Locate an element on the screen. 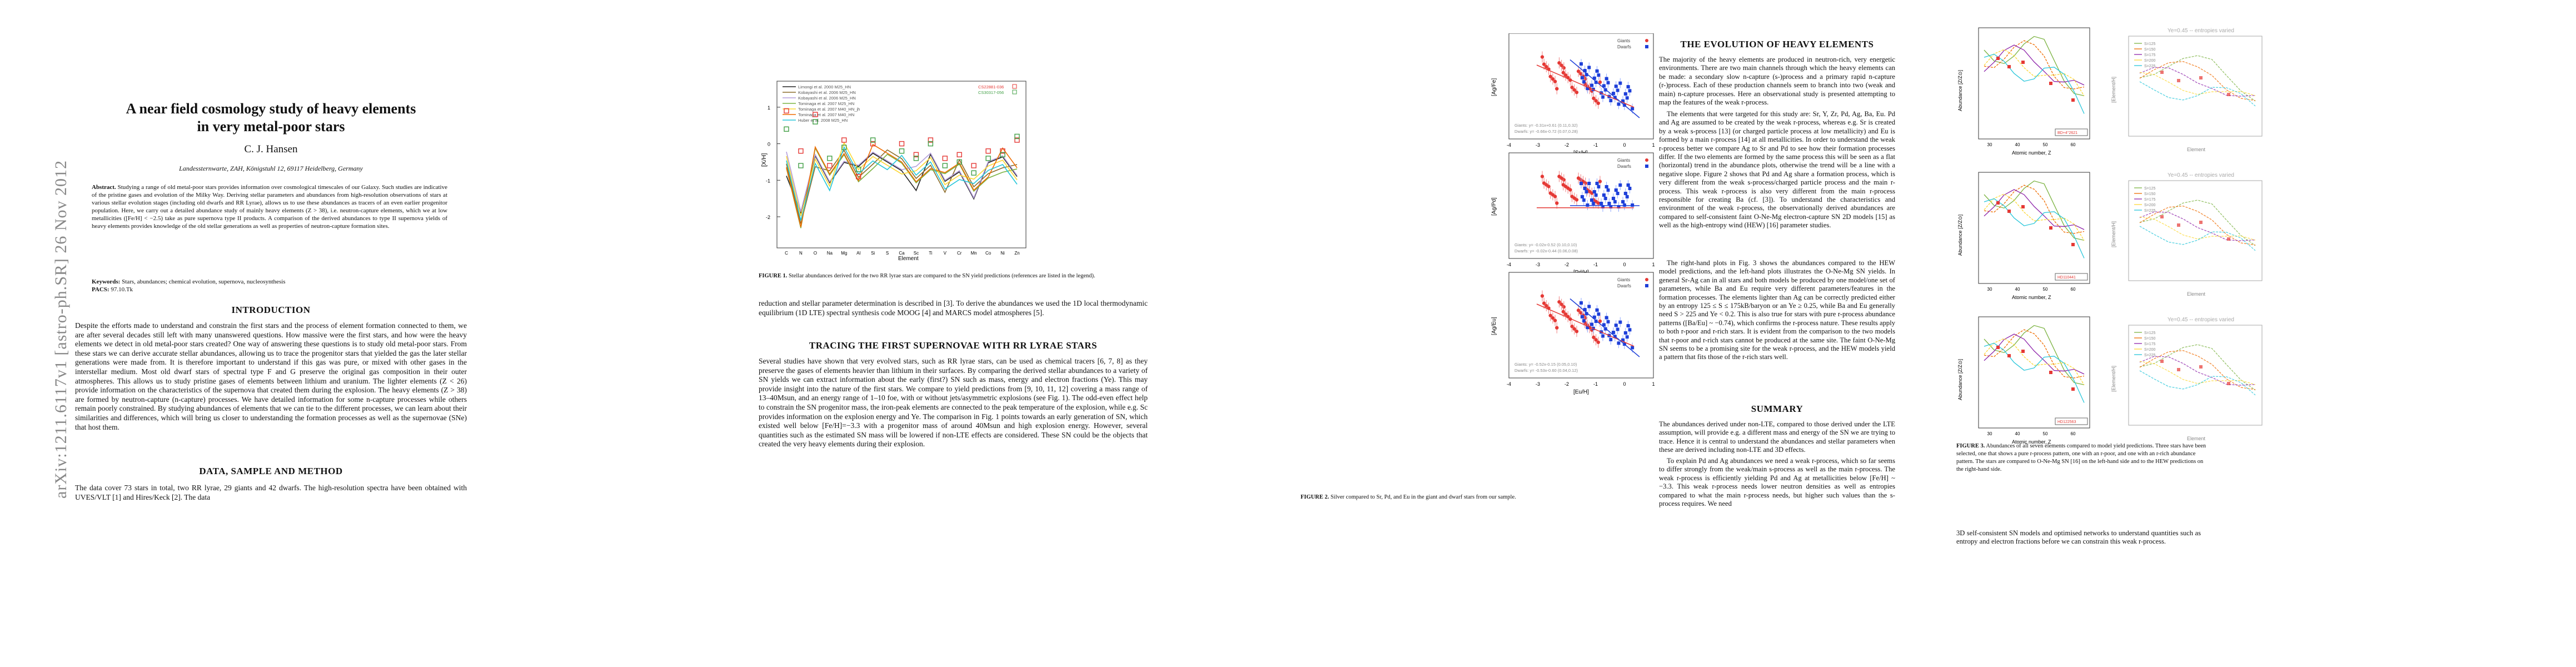 This screenshot has height=667, width=2576. fig3-right-frame is located at coordinates (2195, 230).